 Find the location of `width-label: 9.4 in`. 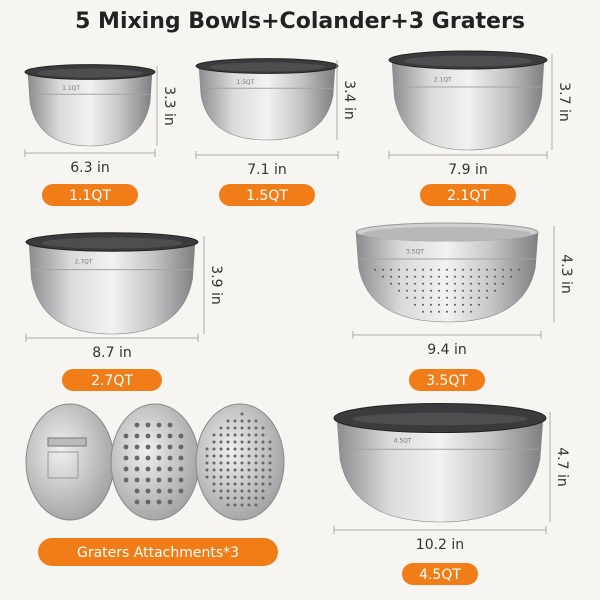

width-label: 9.4 in is located at coordinates (446, 350).